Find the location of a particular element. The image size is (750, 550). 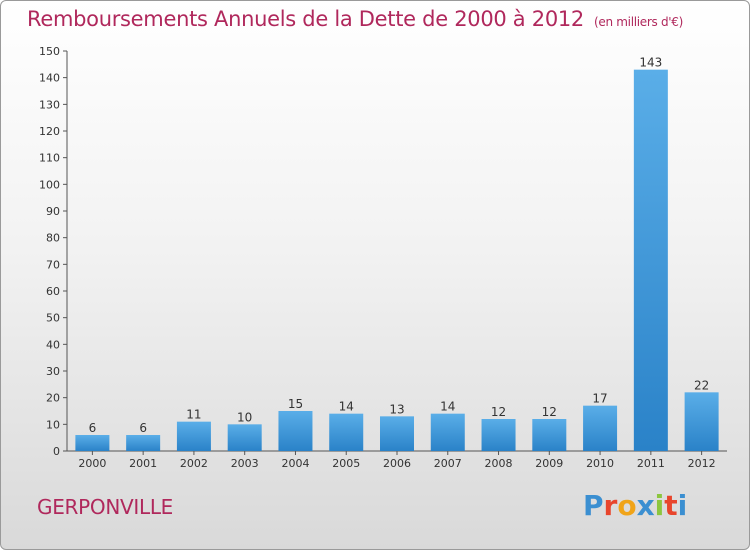

y-tick-label: 110 is located at coordinates (49, 158).